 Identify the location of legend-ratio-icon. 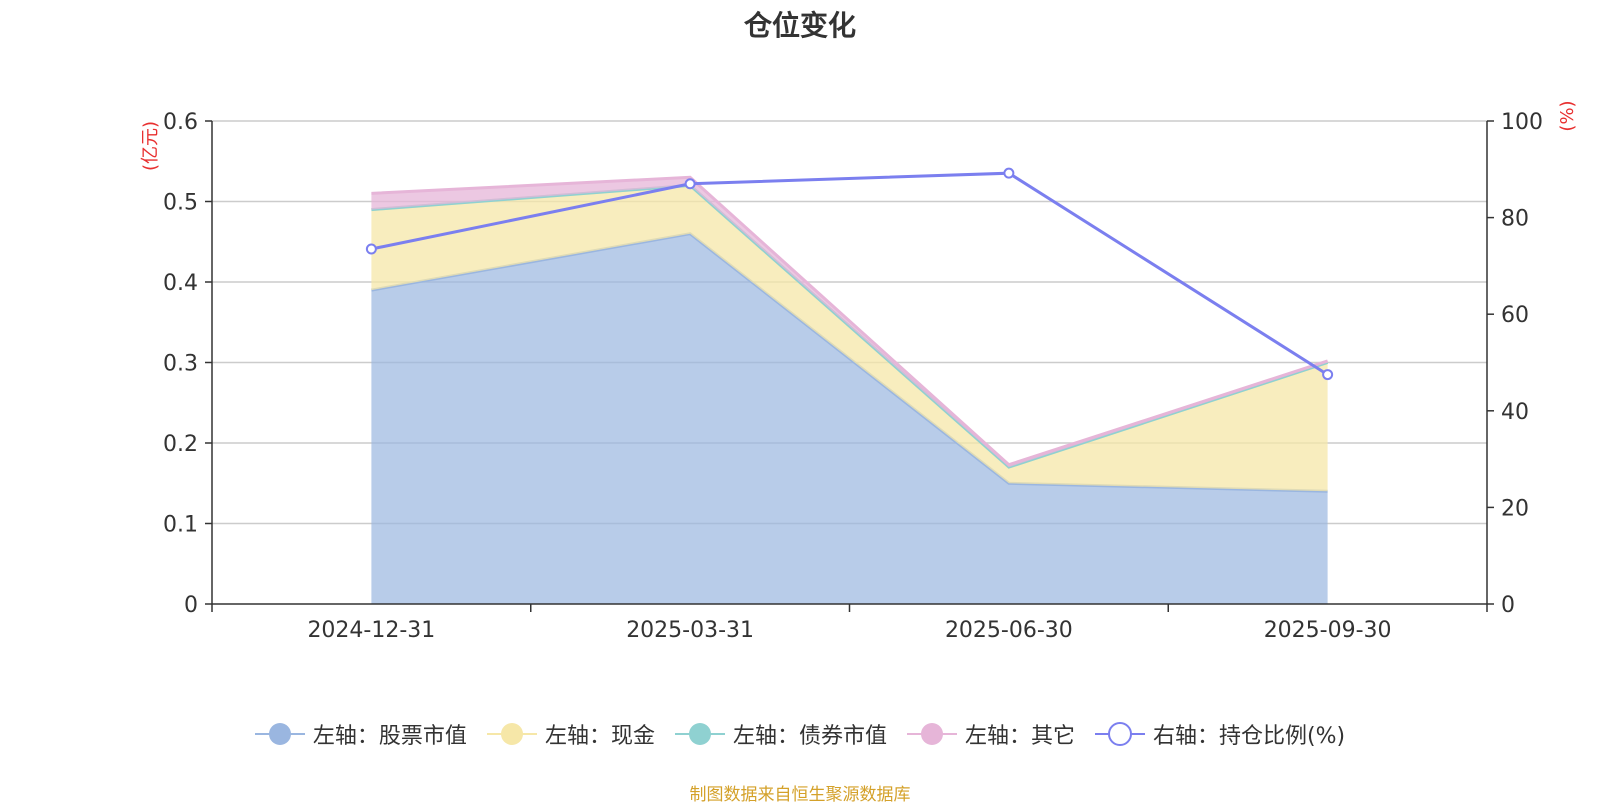
(1119, 734).